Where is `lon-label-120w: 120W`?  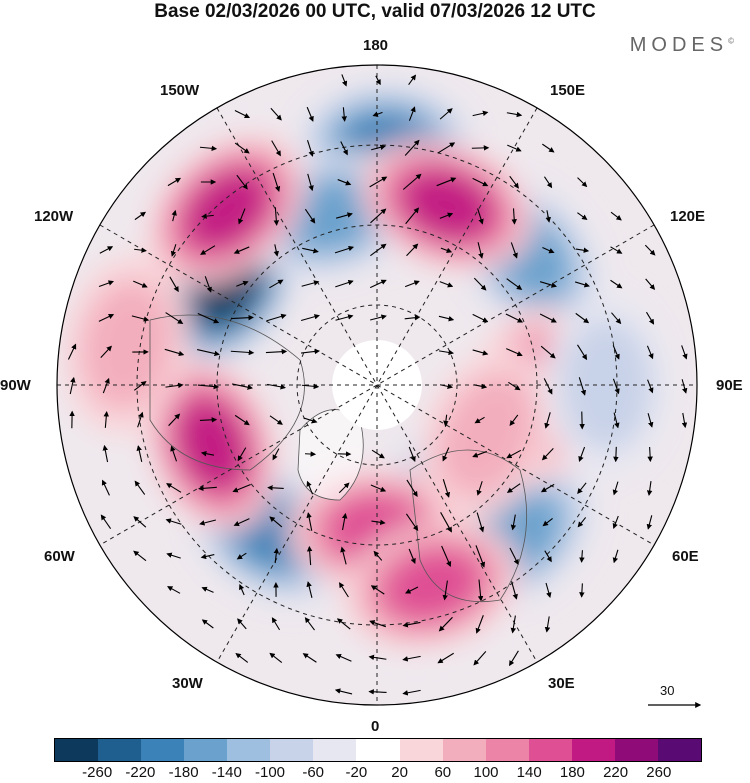
lon-label-120w: 120W is located at coordinates (54, 216).